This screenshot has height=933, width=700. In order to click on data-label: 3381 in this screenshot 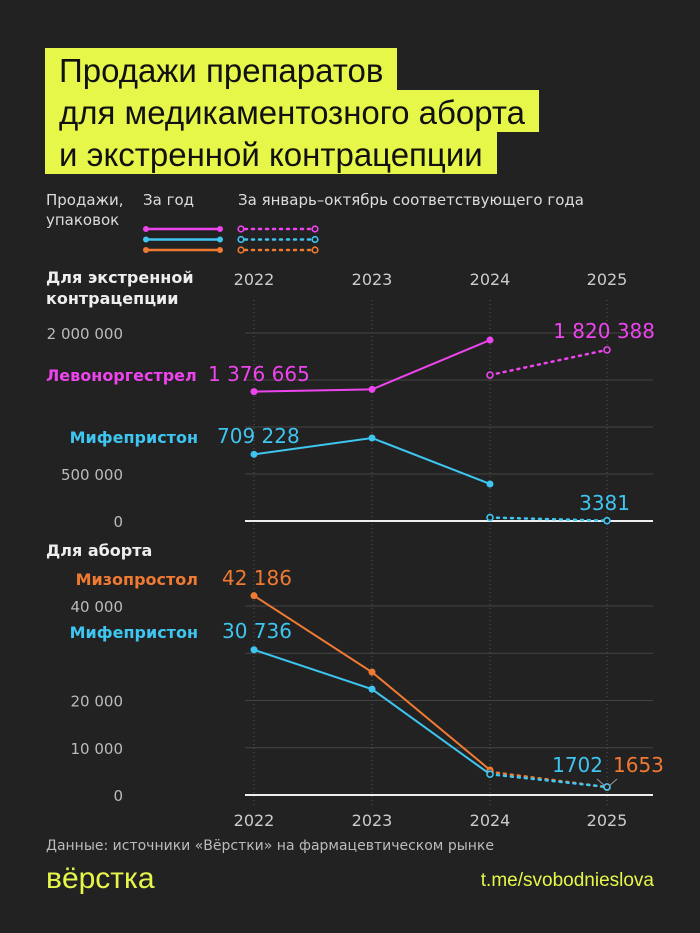, I will do `click(604, 503)`.